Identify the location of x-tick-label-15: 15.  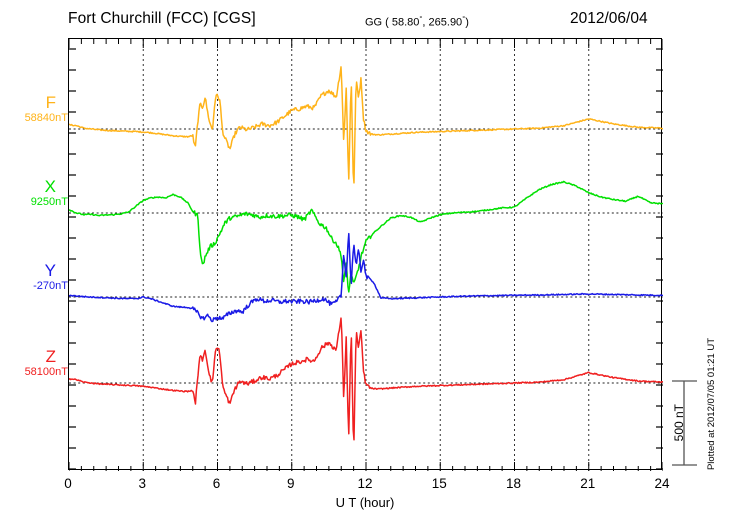
(439, 483).